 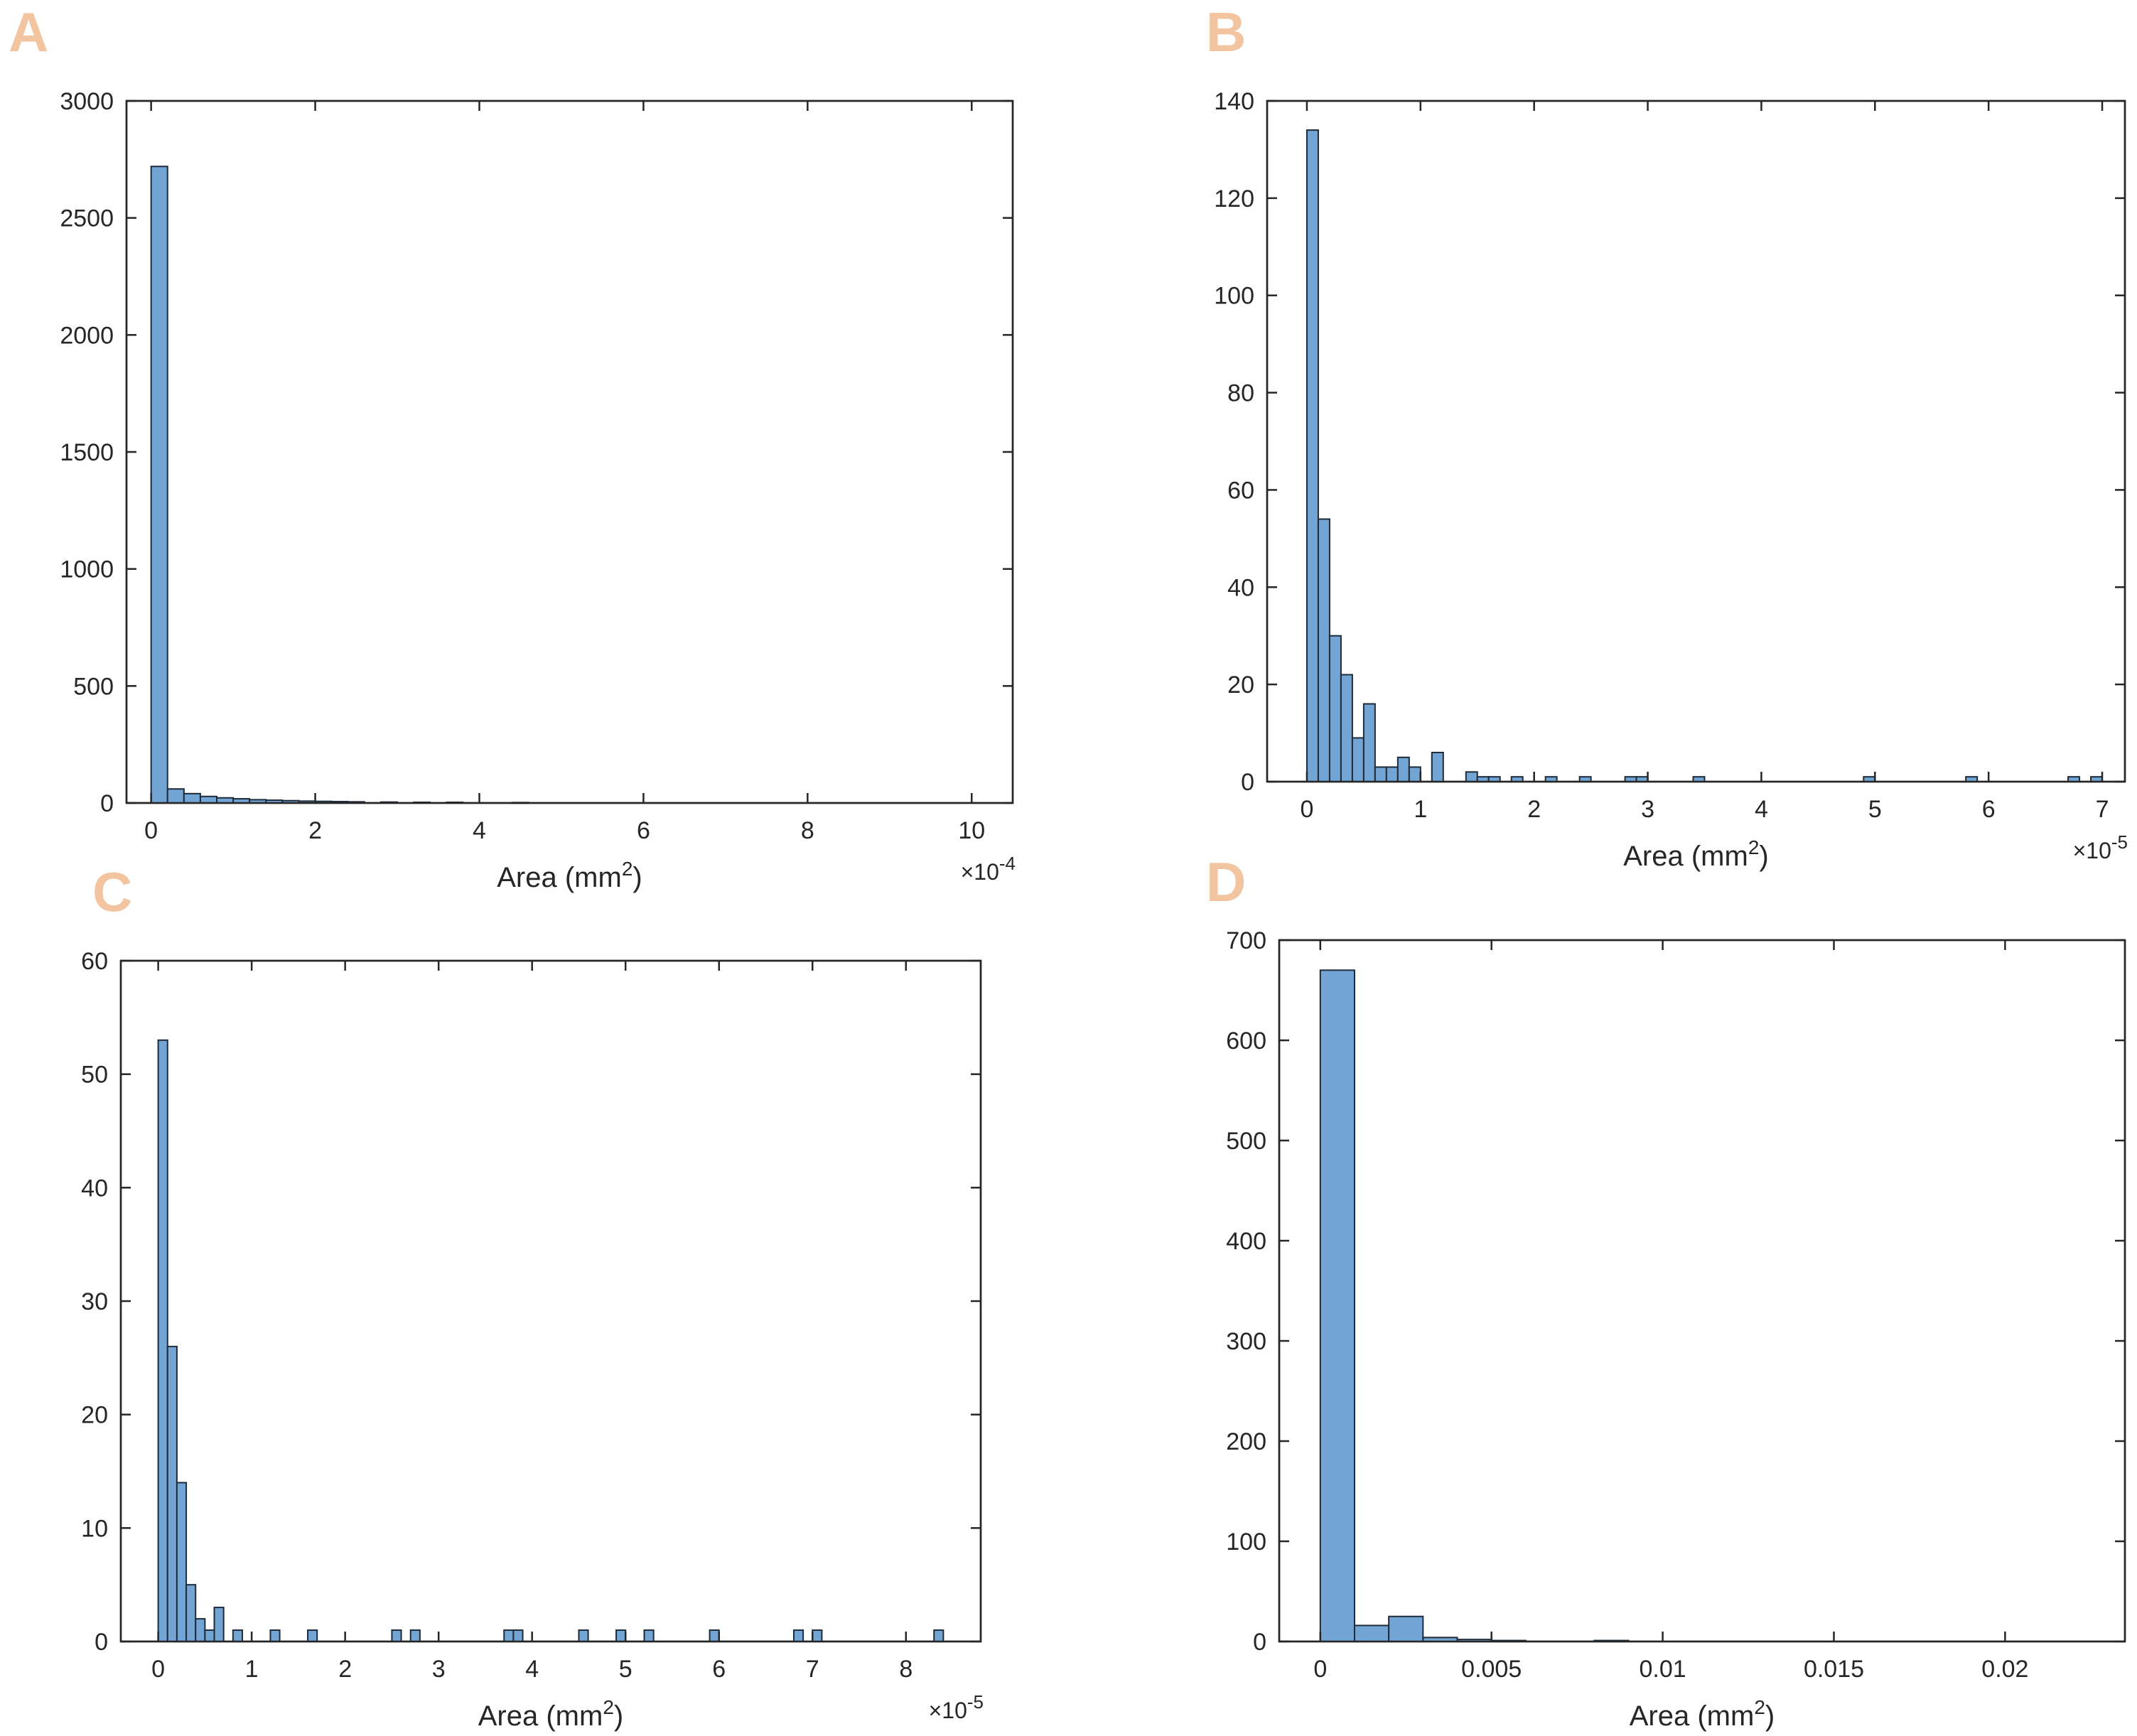 What do you see at coordinates (95, 1529) in the screenshot?
I see `y-tick-label: 10` at bounding box center [95, 1529].